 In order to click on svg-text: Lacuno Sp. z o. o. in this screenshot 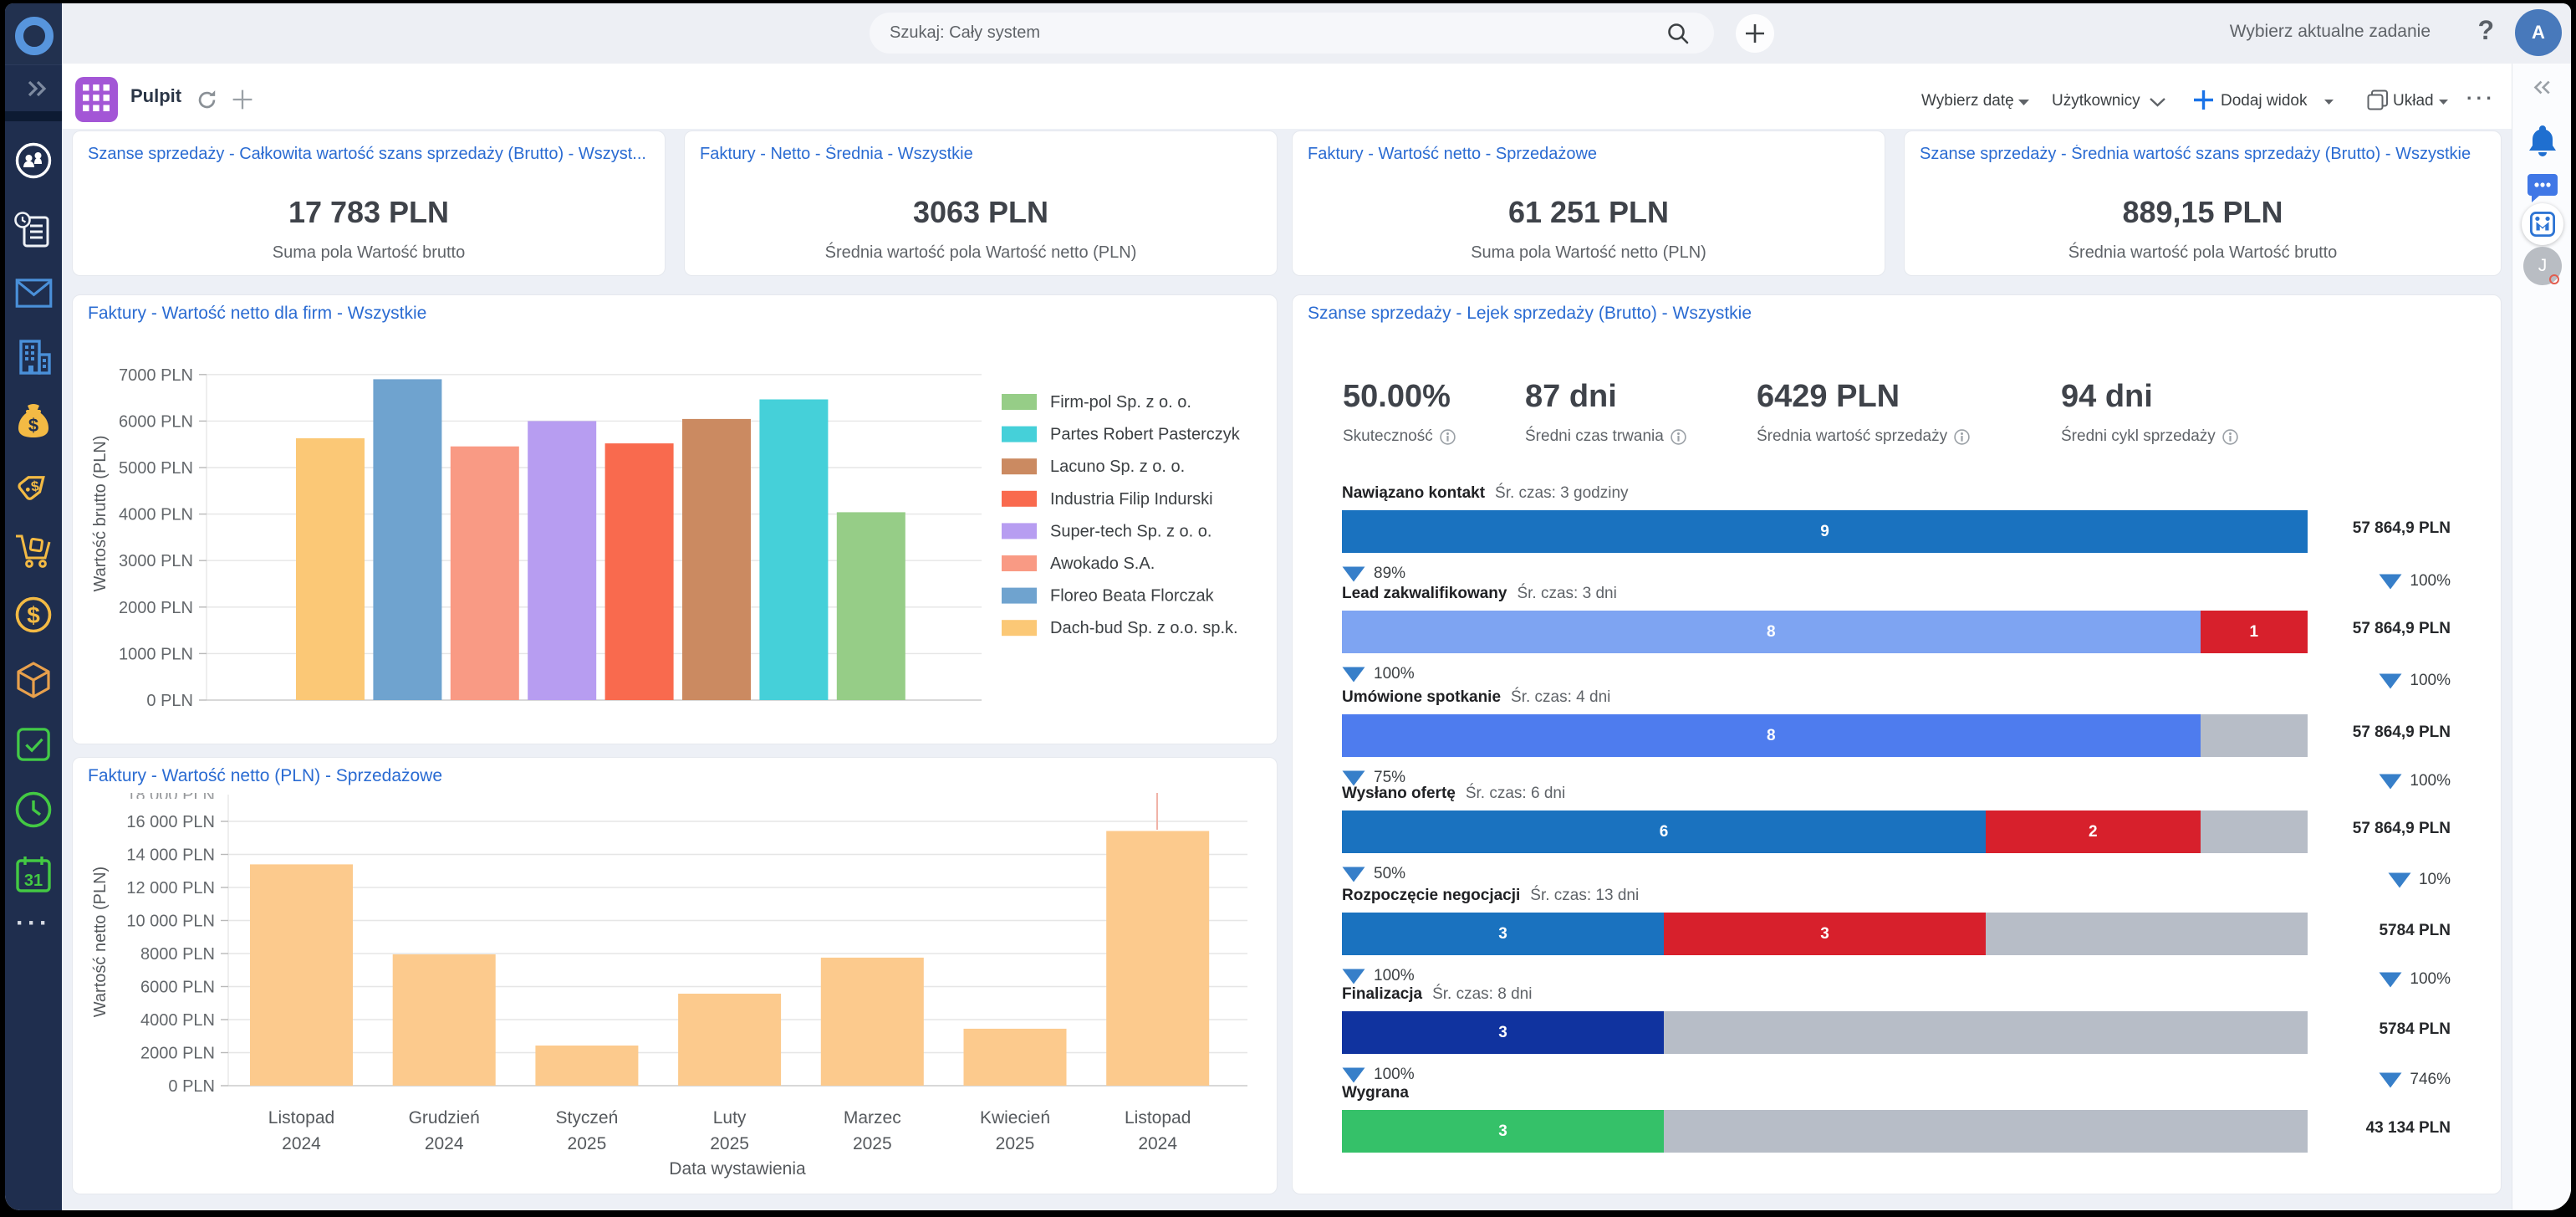, I will do `click(1117, 467)`.